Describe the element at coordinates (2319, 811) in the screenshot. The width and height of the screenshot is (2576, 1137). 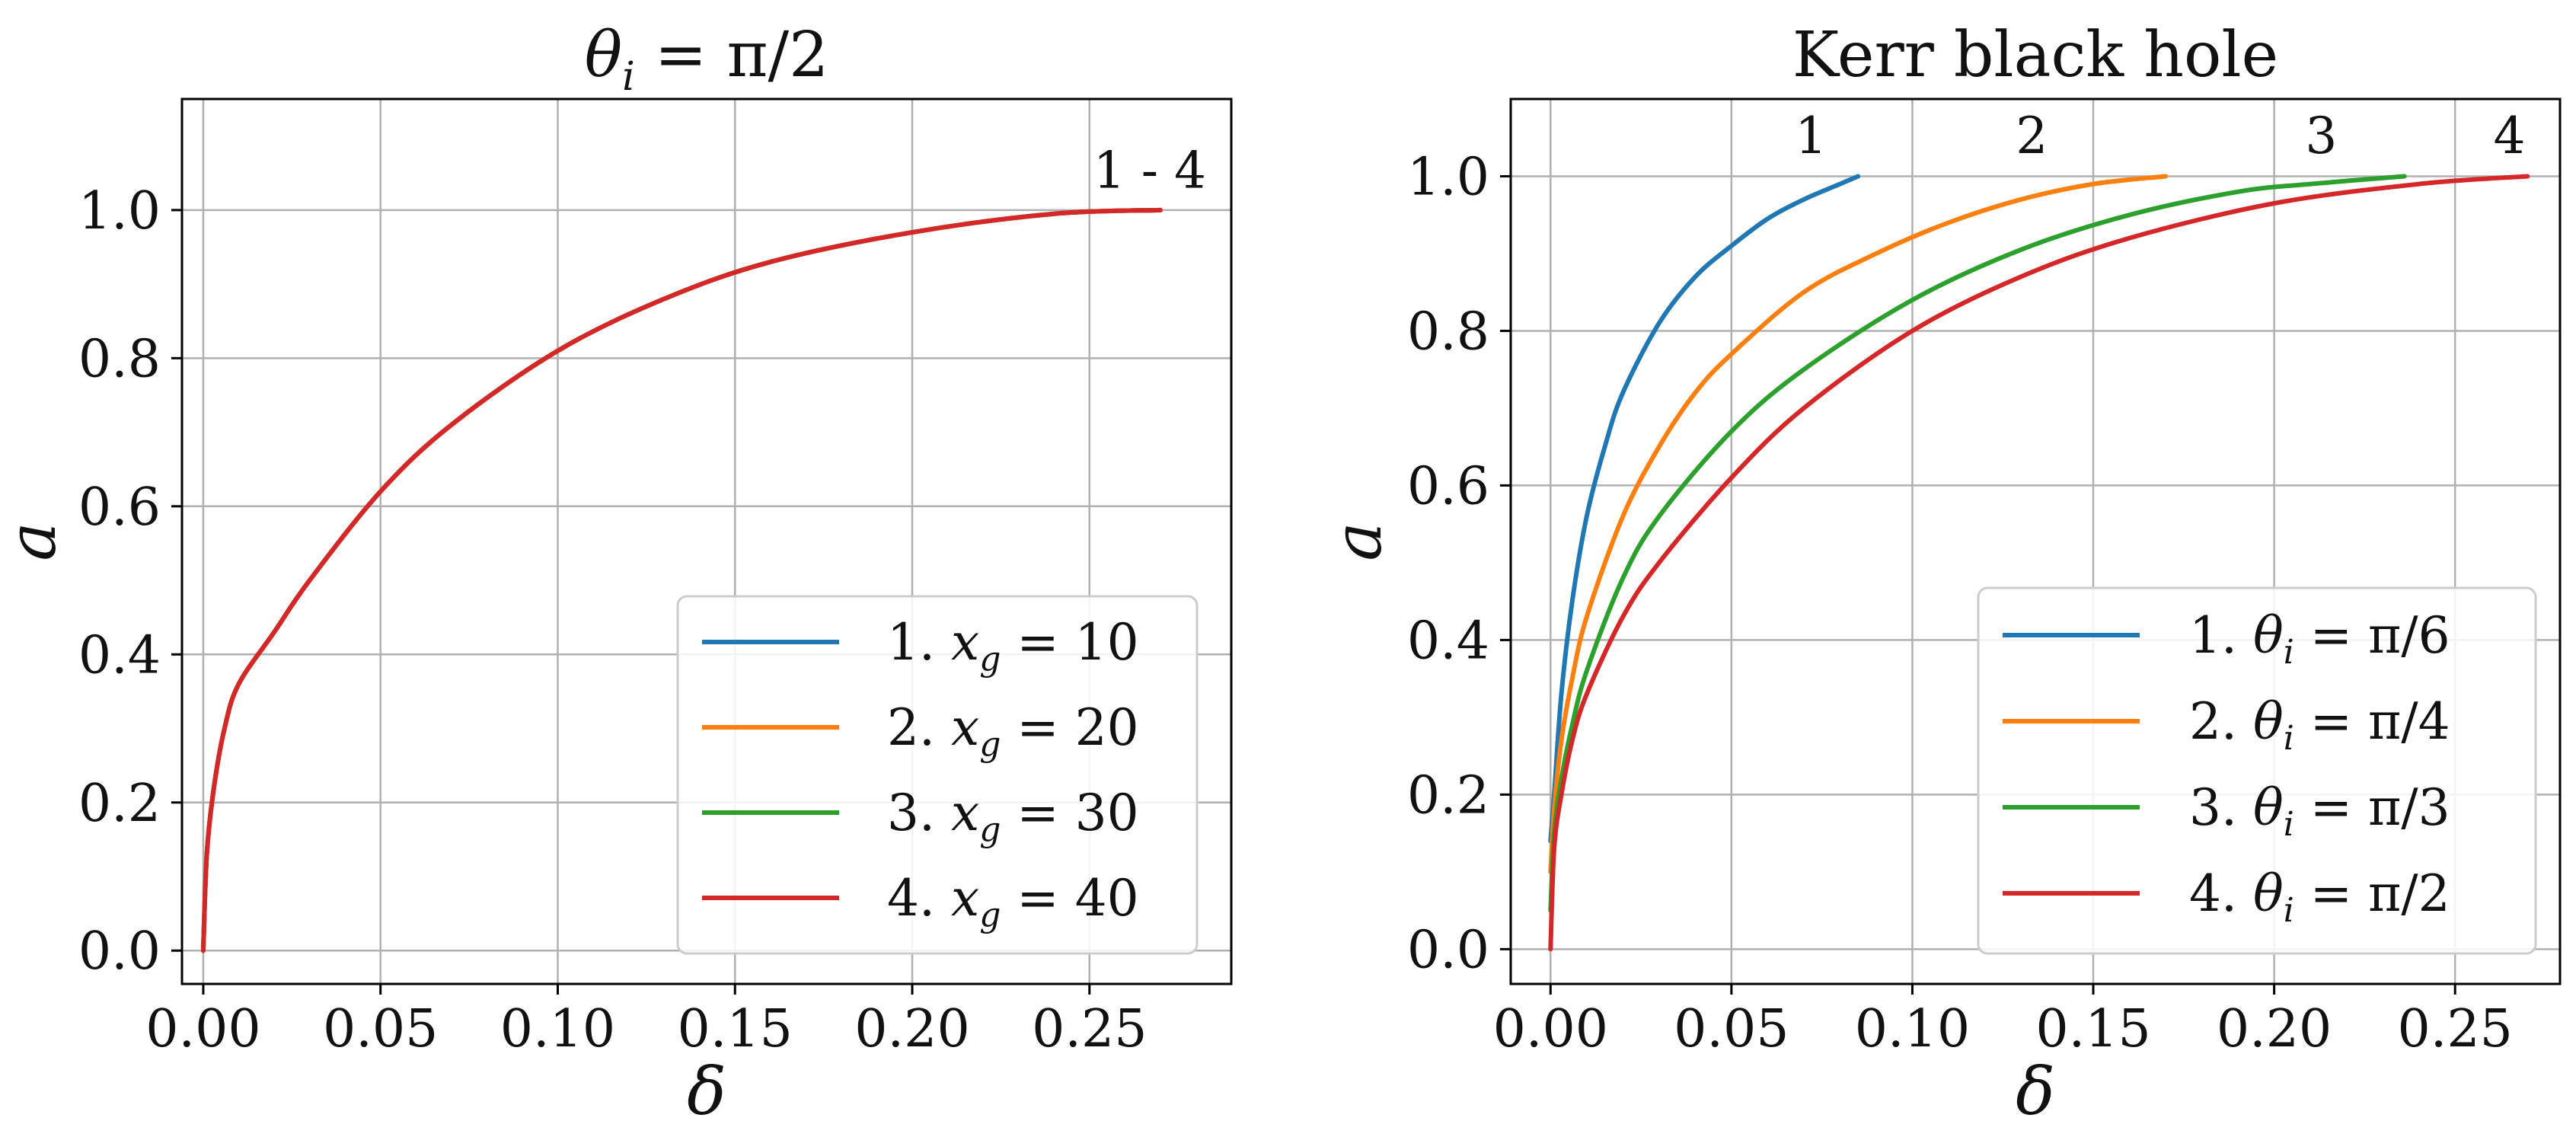
I see `right-legend-label-3: 3. θi = π/3` at that location.